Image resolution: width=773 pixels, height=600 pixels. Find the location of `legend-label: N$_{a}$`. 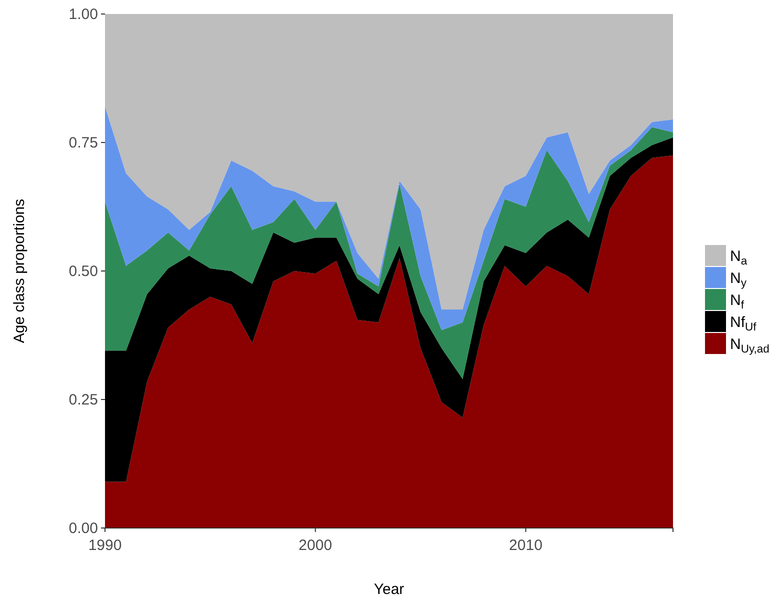

legend-label: N$_{a}$ is located at coordinates (739, 258).